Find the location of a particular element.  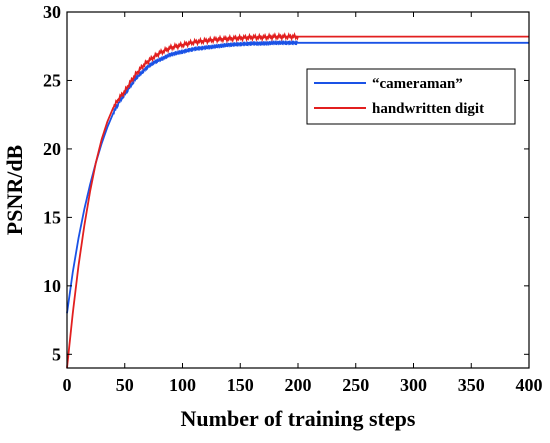

x-tick-label: 0 is located at coordinates (67, 385).